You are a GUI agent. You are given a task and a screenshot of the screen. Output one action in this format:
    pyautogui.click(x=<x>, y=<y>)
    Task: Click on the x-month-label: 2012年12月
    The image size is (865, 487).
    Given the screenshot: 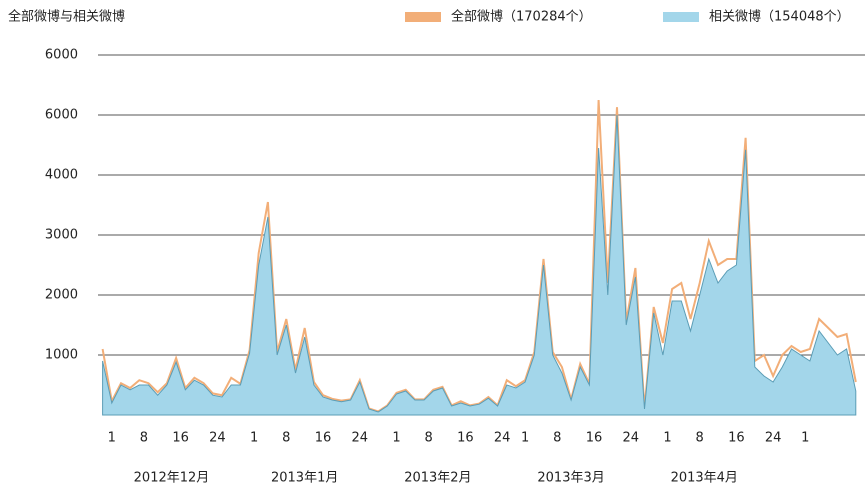 What is the action you would take?
    pyautogui.click(x=172, y=478)
    